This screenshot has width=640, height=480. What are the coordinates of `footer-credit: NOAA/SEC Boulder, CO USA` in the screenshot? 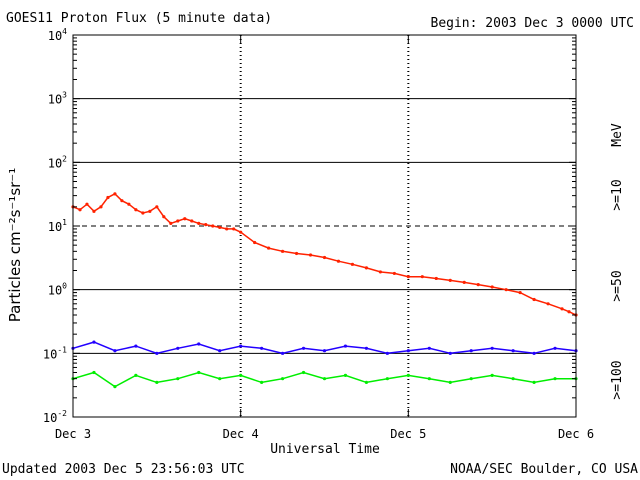 It's located at (544, 469).